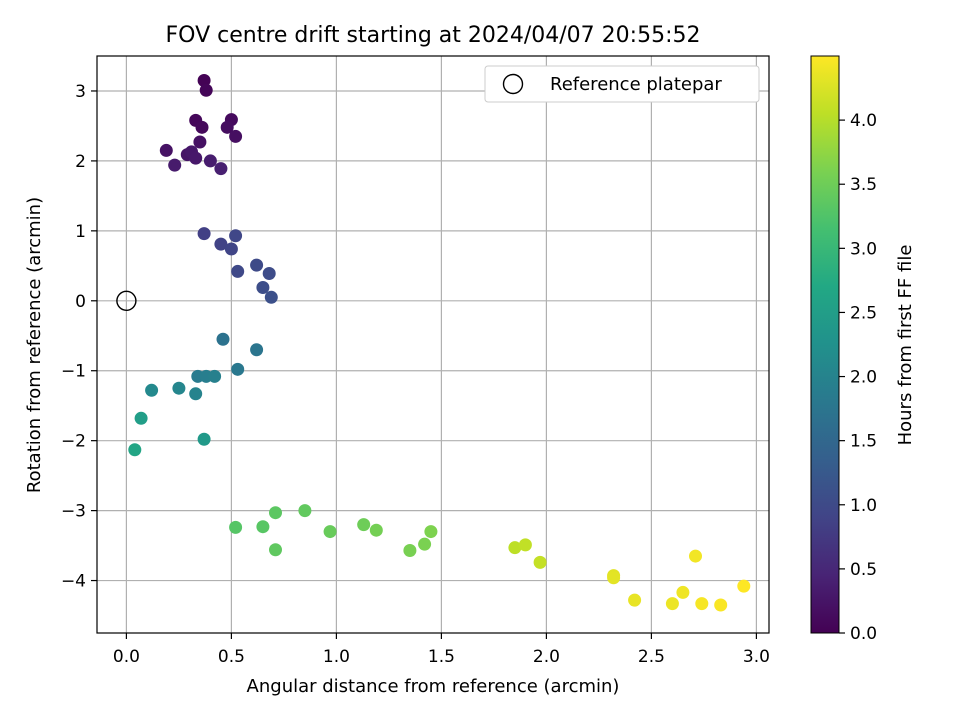  Describe the element at coordinates (336, 657) in the screenshot. I see `x-tick-label: 1.0` at that location.